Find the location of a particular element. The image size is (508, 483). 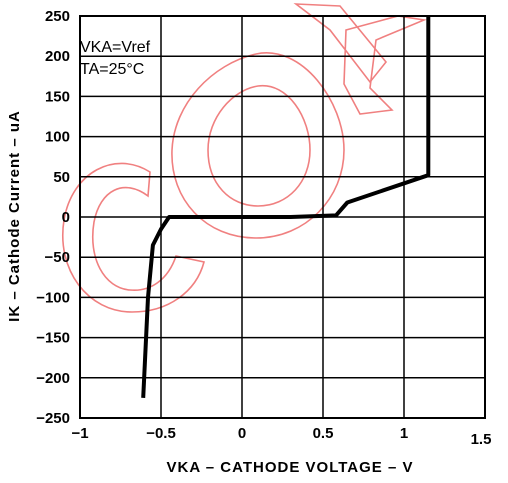

y-tick-label: 50 is located at coordinates (61, 177).